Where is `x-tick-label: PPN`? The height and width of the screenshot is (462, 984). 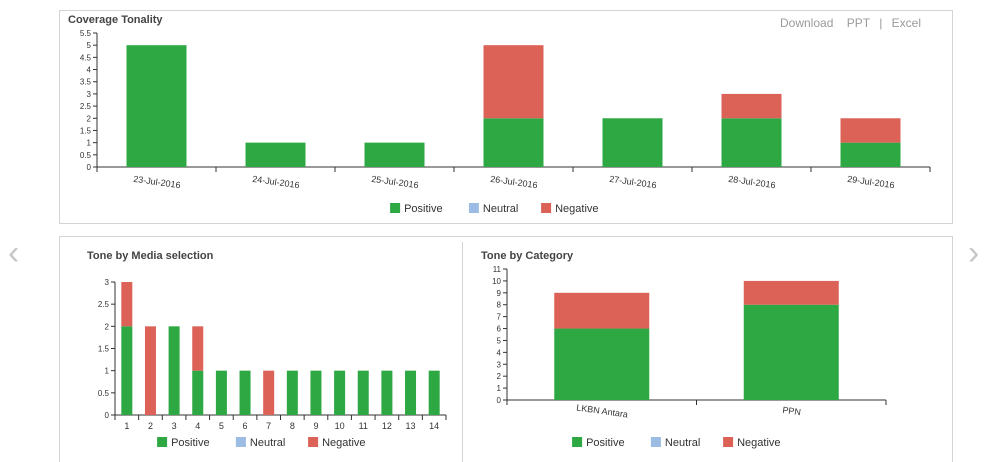
x-tick-label: PPN is located at coordinates (792, 411).